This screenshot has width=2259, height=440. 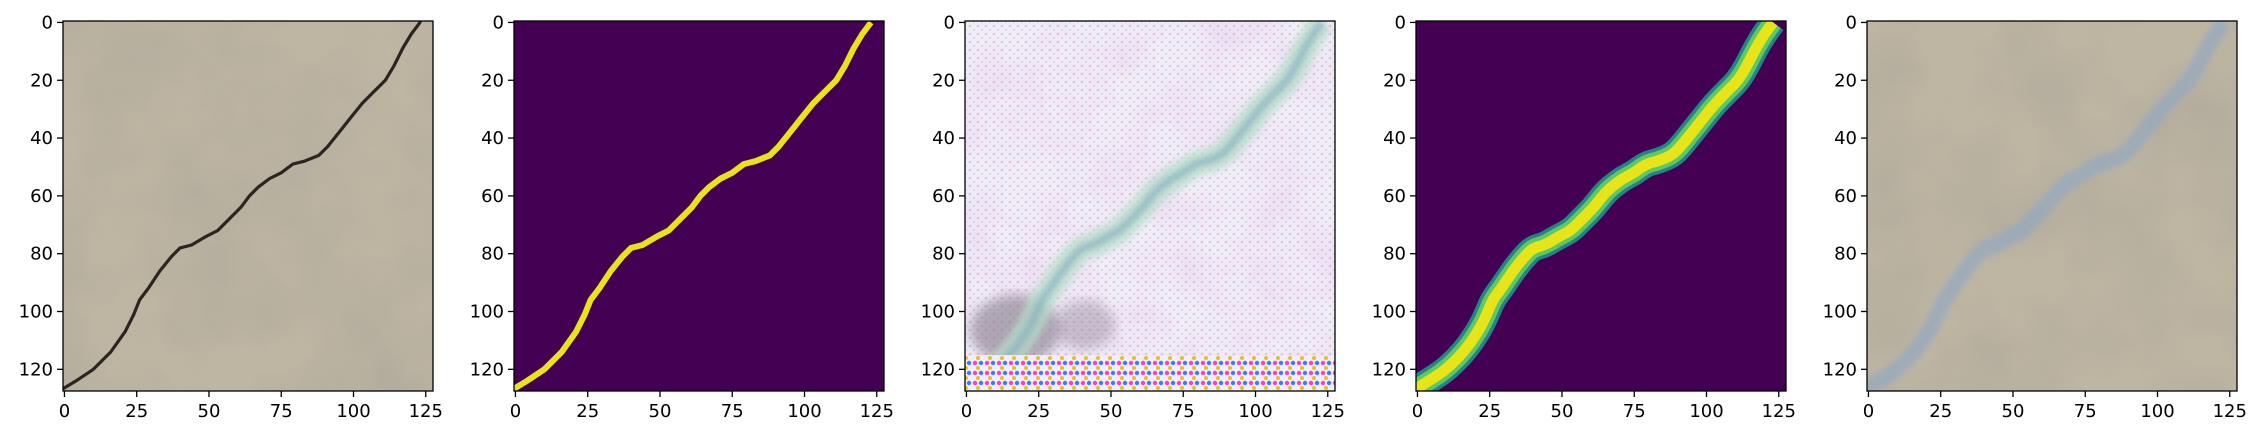 I want to click on concrete-shading, so click(x=248, y=206).